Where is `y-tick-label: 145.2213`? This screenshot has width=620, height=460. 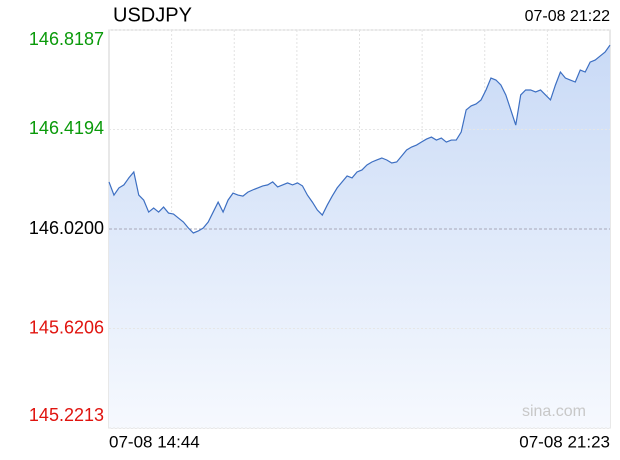 y-tick-label: 145.2213 is located at coordinates (66, 415).